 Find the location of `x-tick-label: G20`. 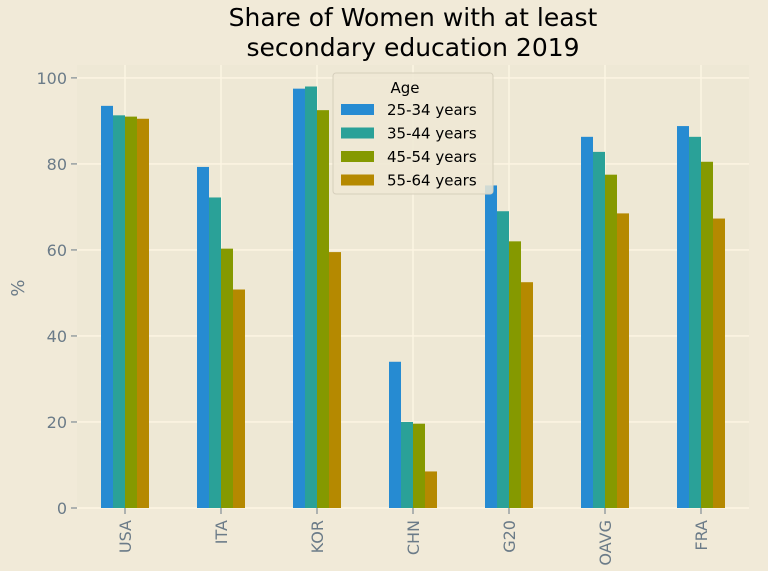

x-tick-label: G20 is located at coordinates (509, 536).